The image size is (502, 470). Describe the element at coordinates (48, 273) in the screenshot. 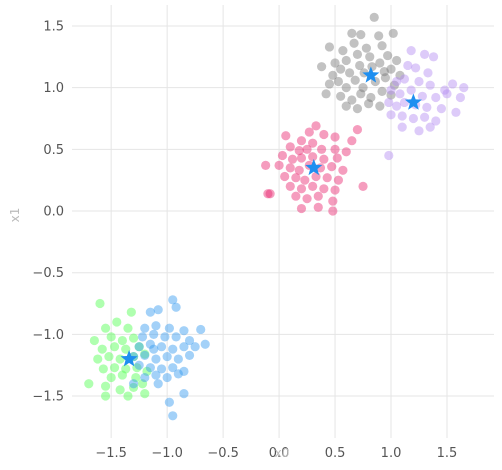

I see `y-tick-label: −0.5` at that location.